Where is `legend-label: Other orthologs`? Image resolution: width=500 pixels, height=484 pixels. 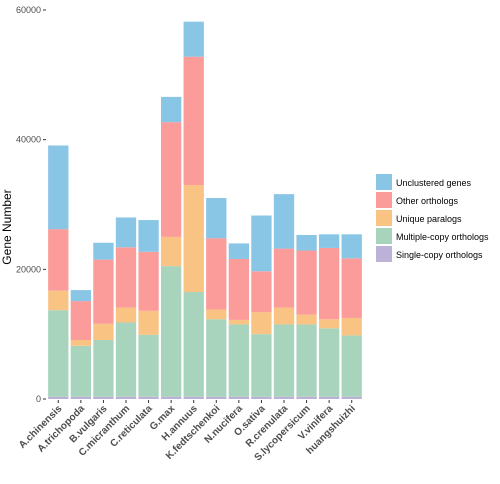
legend-label: Other orthologs is located at coordinates (427, 201).